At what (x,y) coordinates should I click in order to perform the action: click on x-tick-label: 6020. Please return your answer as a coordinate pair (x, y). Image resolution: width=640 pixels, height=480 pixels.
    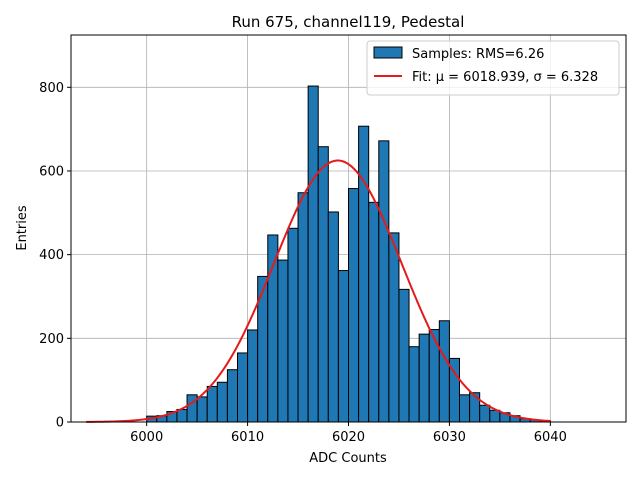
    Looking at the image, I should click on (348, 437).